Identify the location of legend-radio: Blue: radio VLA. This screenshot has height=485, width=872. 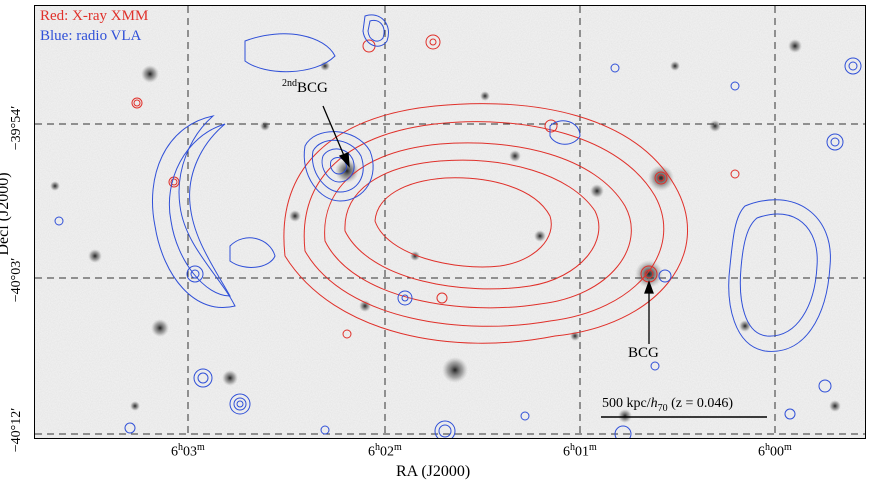
(91, 36).